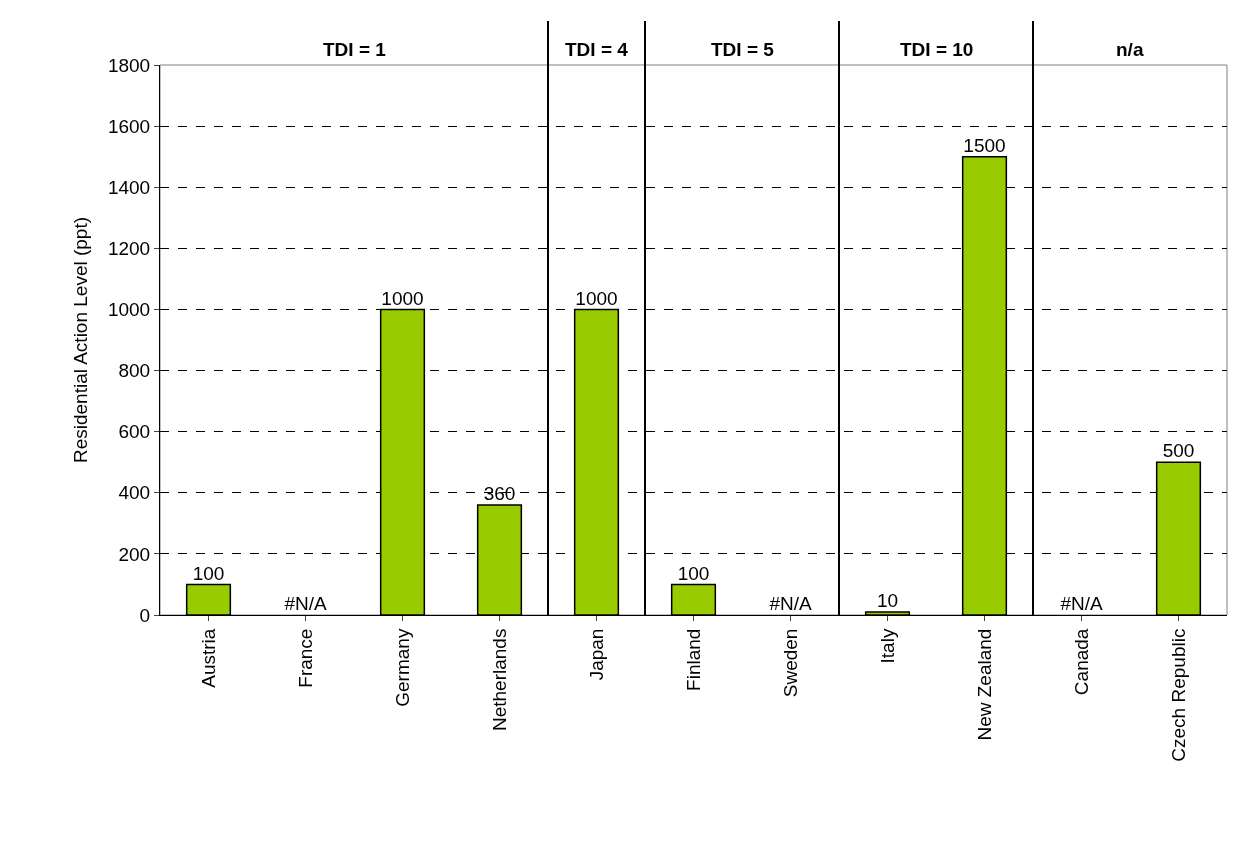 Image resolution: width=1251 pixels, height=844 pixels. I want to click on text: TDI = 5, so click(743, 49).